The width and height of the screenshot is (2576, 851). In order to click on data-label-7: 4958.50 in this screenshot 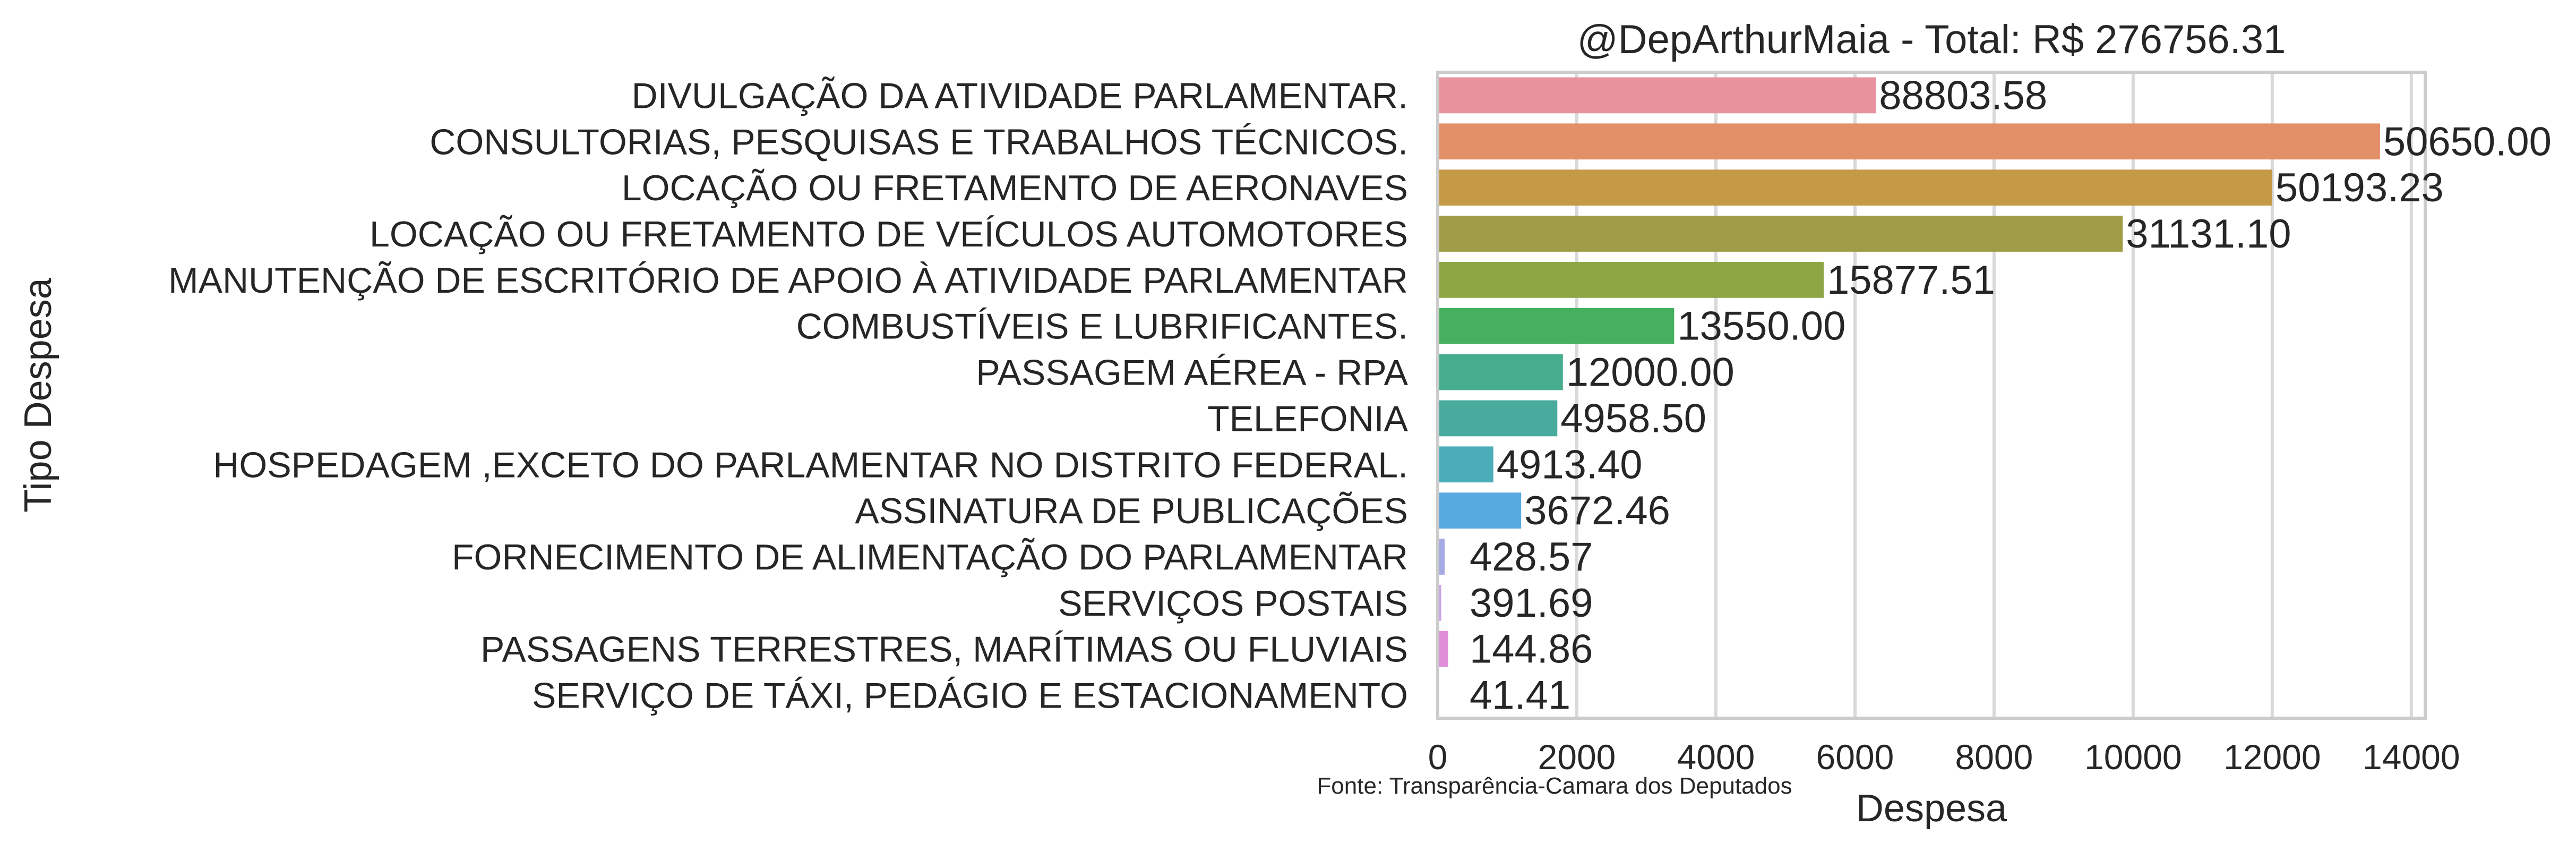, I will do `click(1633, 418)`.